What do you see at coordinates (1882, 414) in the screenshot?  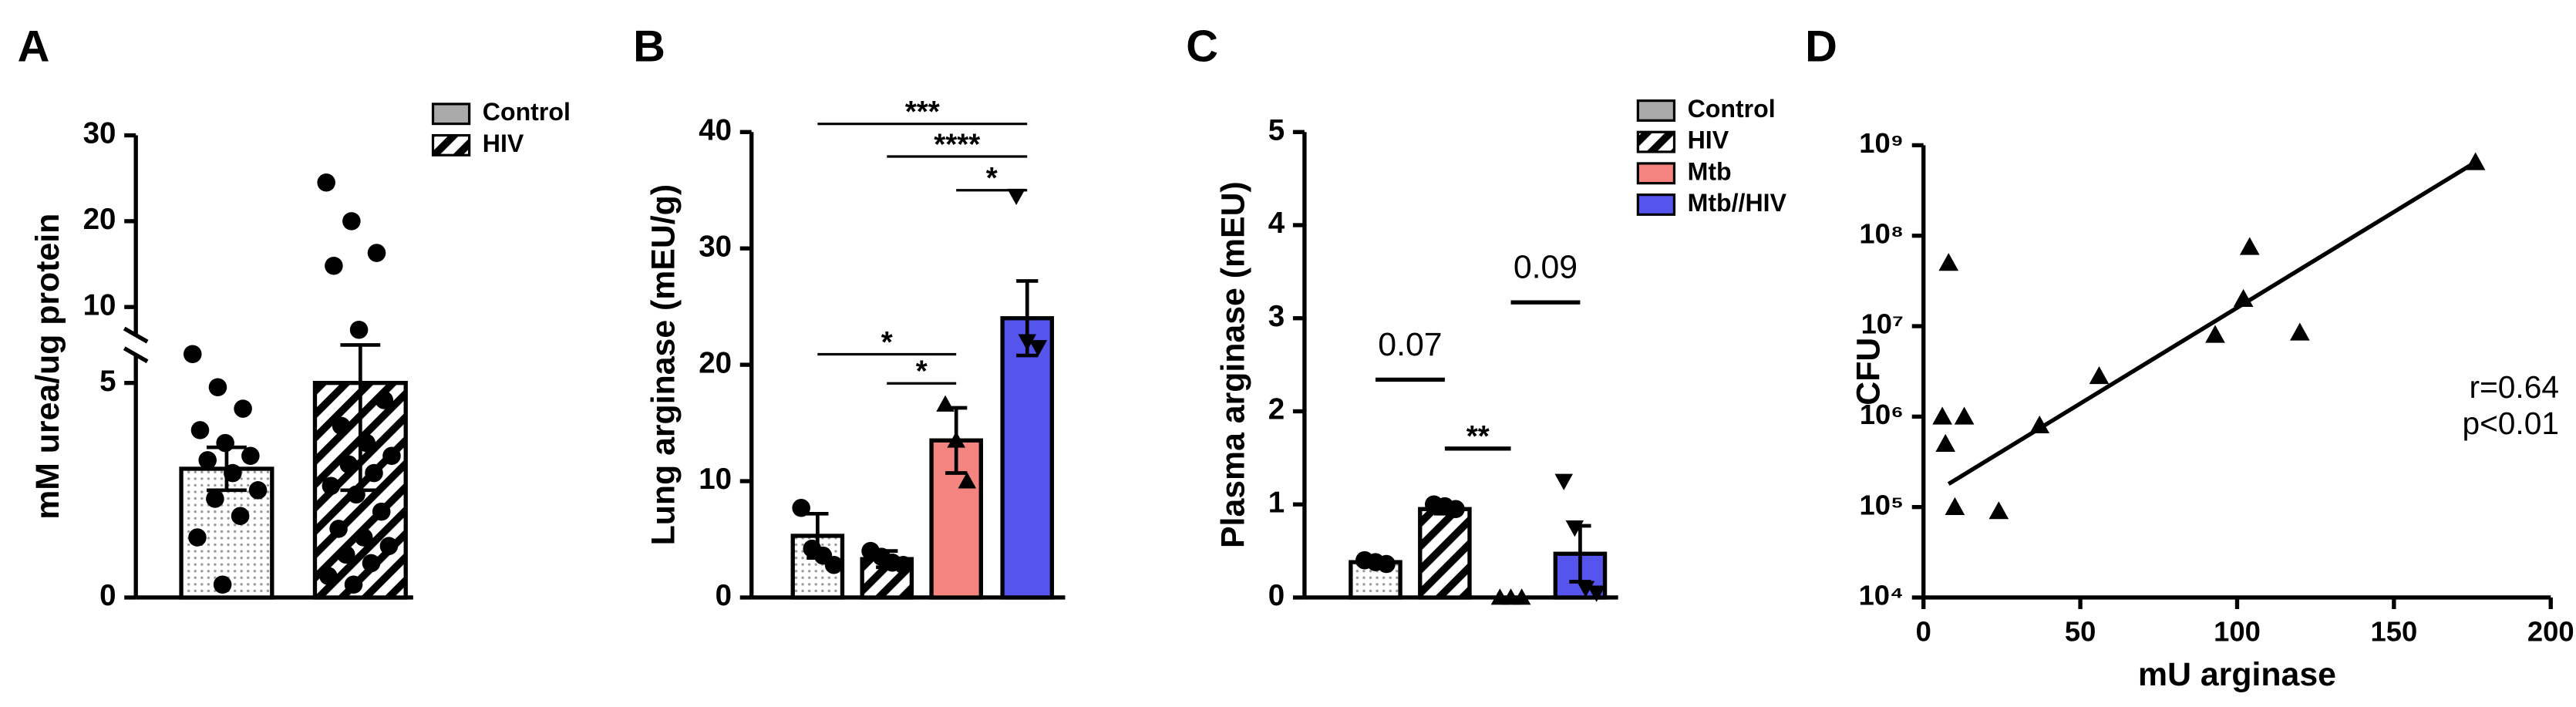 I see `y-tick-label: 10⁶` at bounding box center [1882, 414].